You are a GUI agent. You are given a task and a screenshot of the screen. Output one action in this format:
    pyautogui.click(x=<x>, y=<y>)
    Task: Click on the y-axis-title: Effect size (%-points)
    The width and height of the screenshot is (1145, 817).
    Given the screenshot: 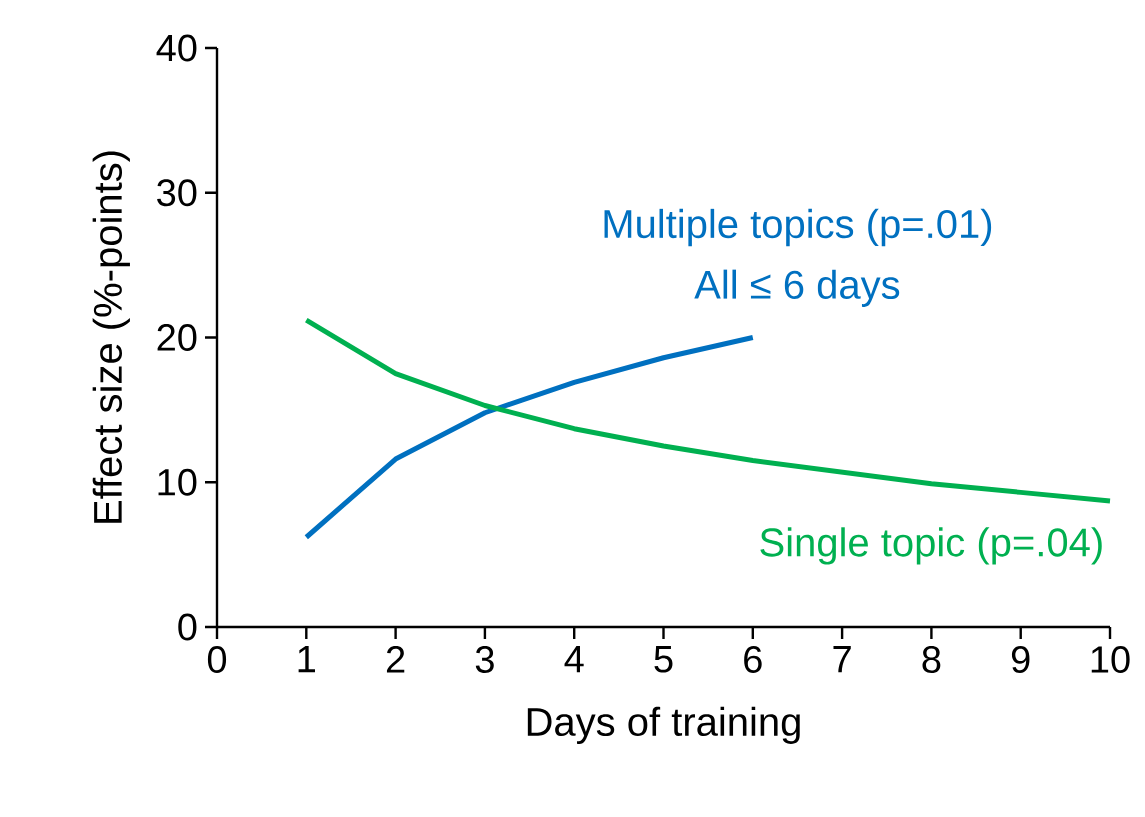 What is the action you would take?
    pyautogui.click(x=111, y=337)
    